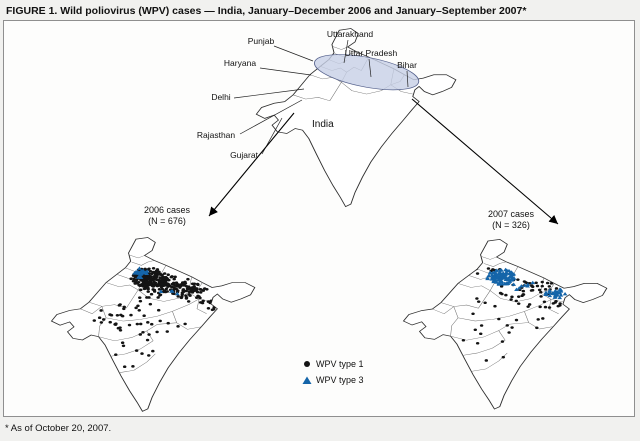  Describe the element at coordinates (251, 164) in the screenshot. I see `arrow-to-2006-map` at that location.